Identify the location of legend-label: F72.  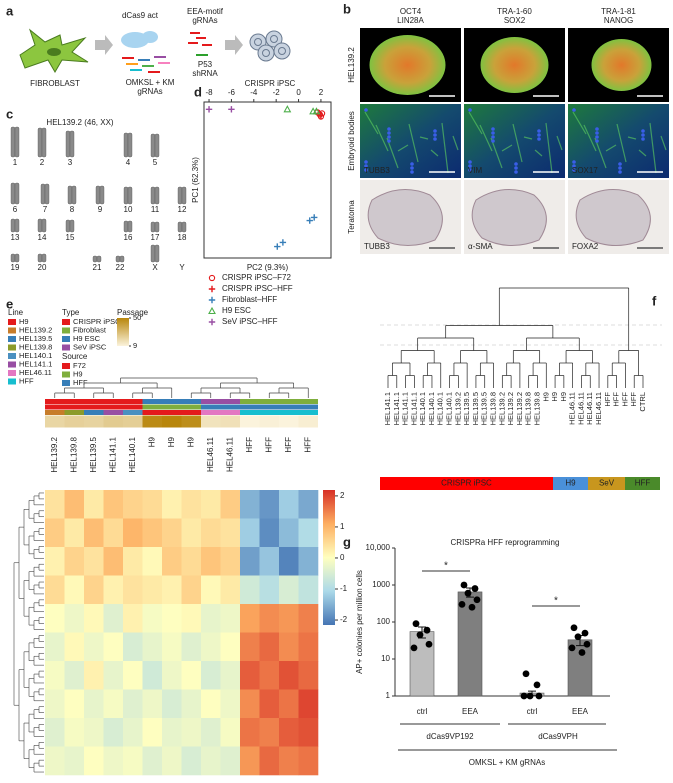
(79, 365).